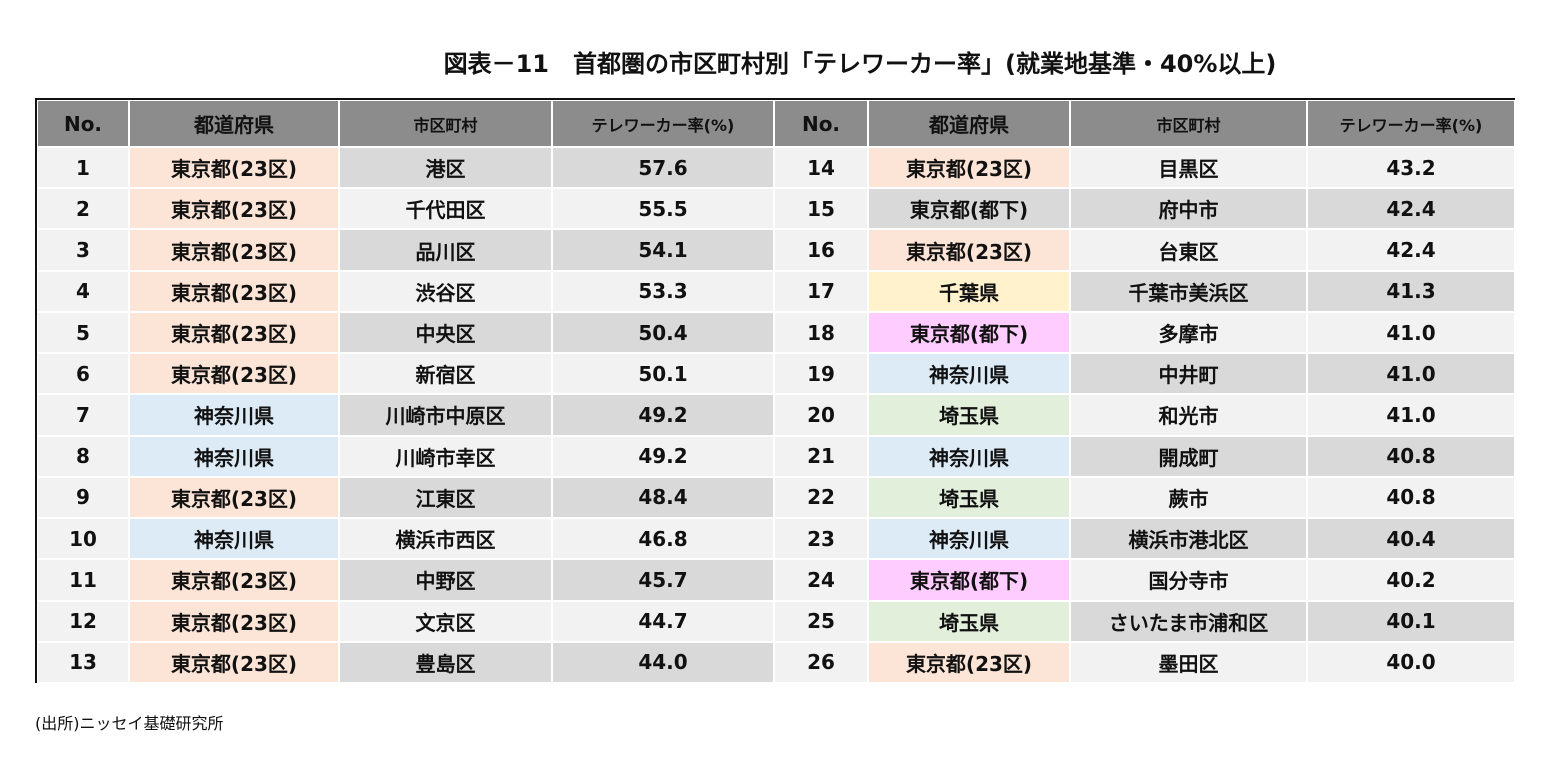 The height and width of the screenshot is (774, 1554). I want to click on no-cell: 21, so click(821, 456).